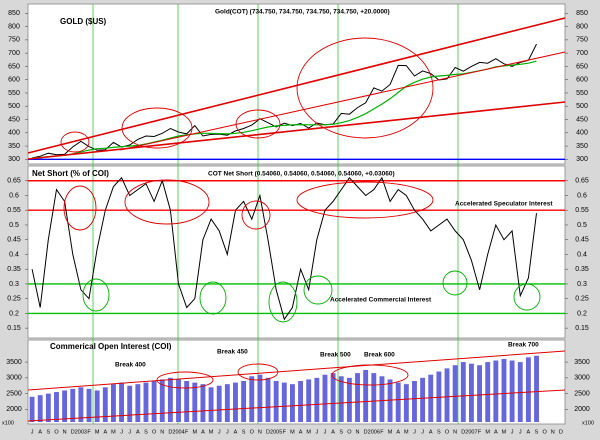  What do you see at coordinates (14, 225) in the screenshot?
I see `y-tick-label: 0.5` at bounding box center [14, 225].